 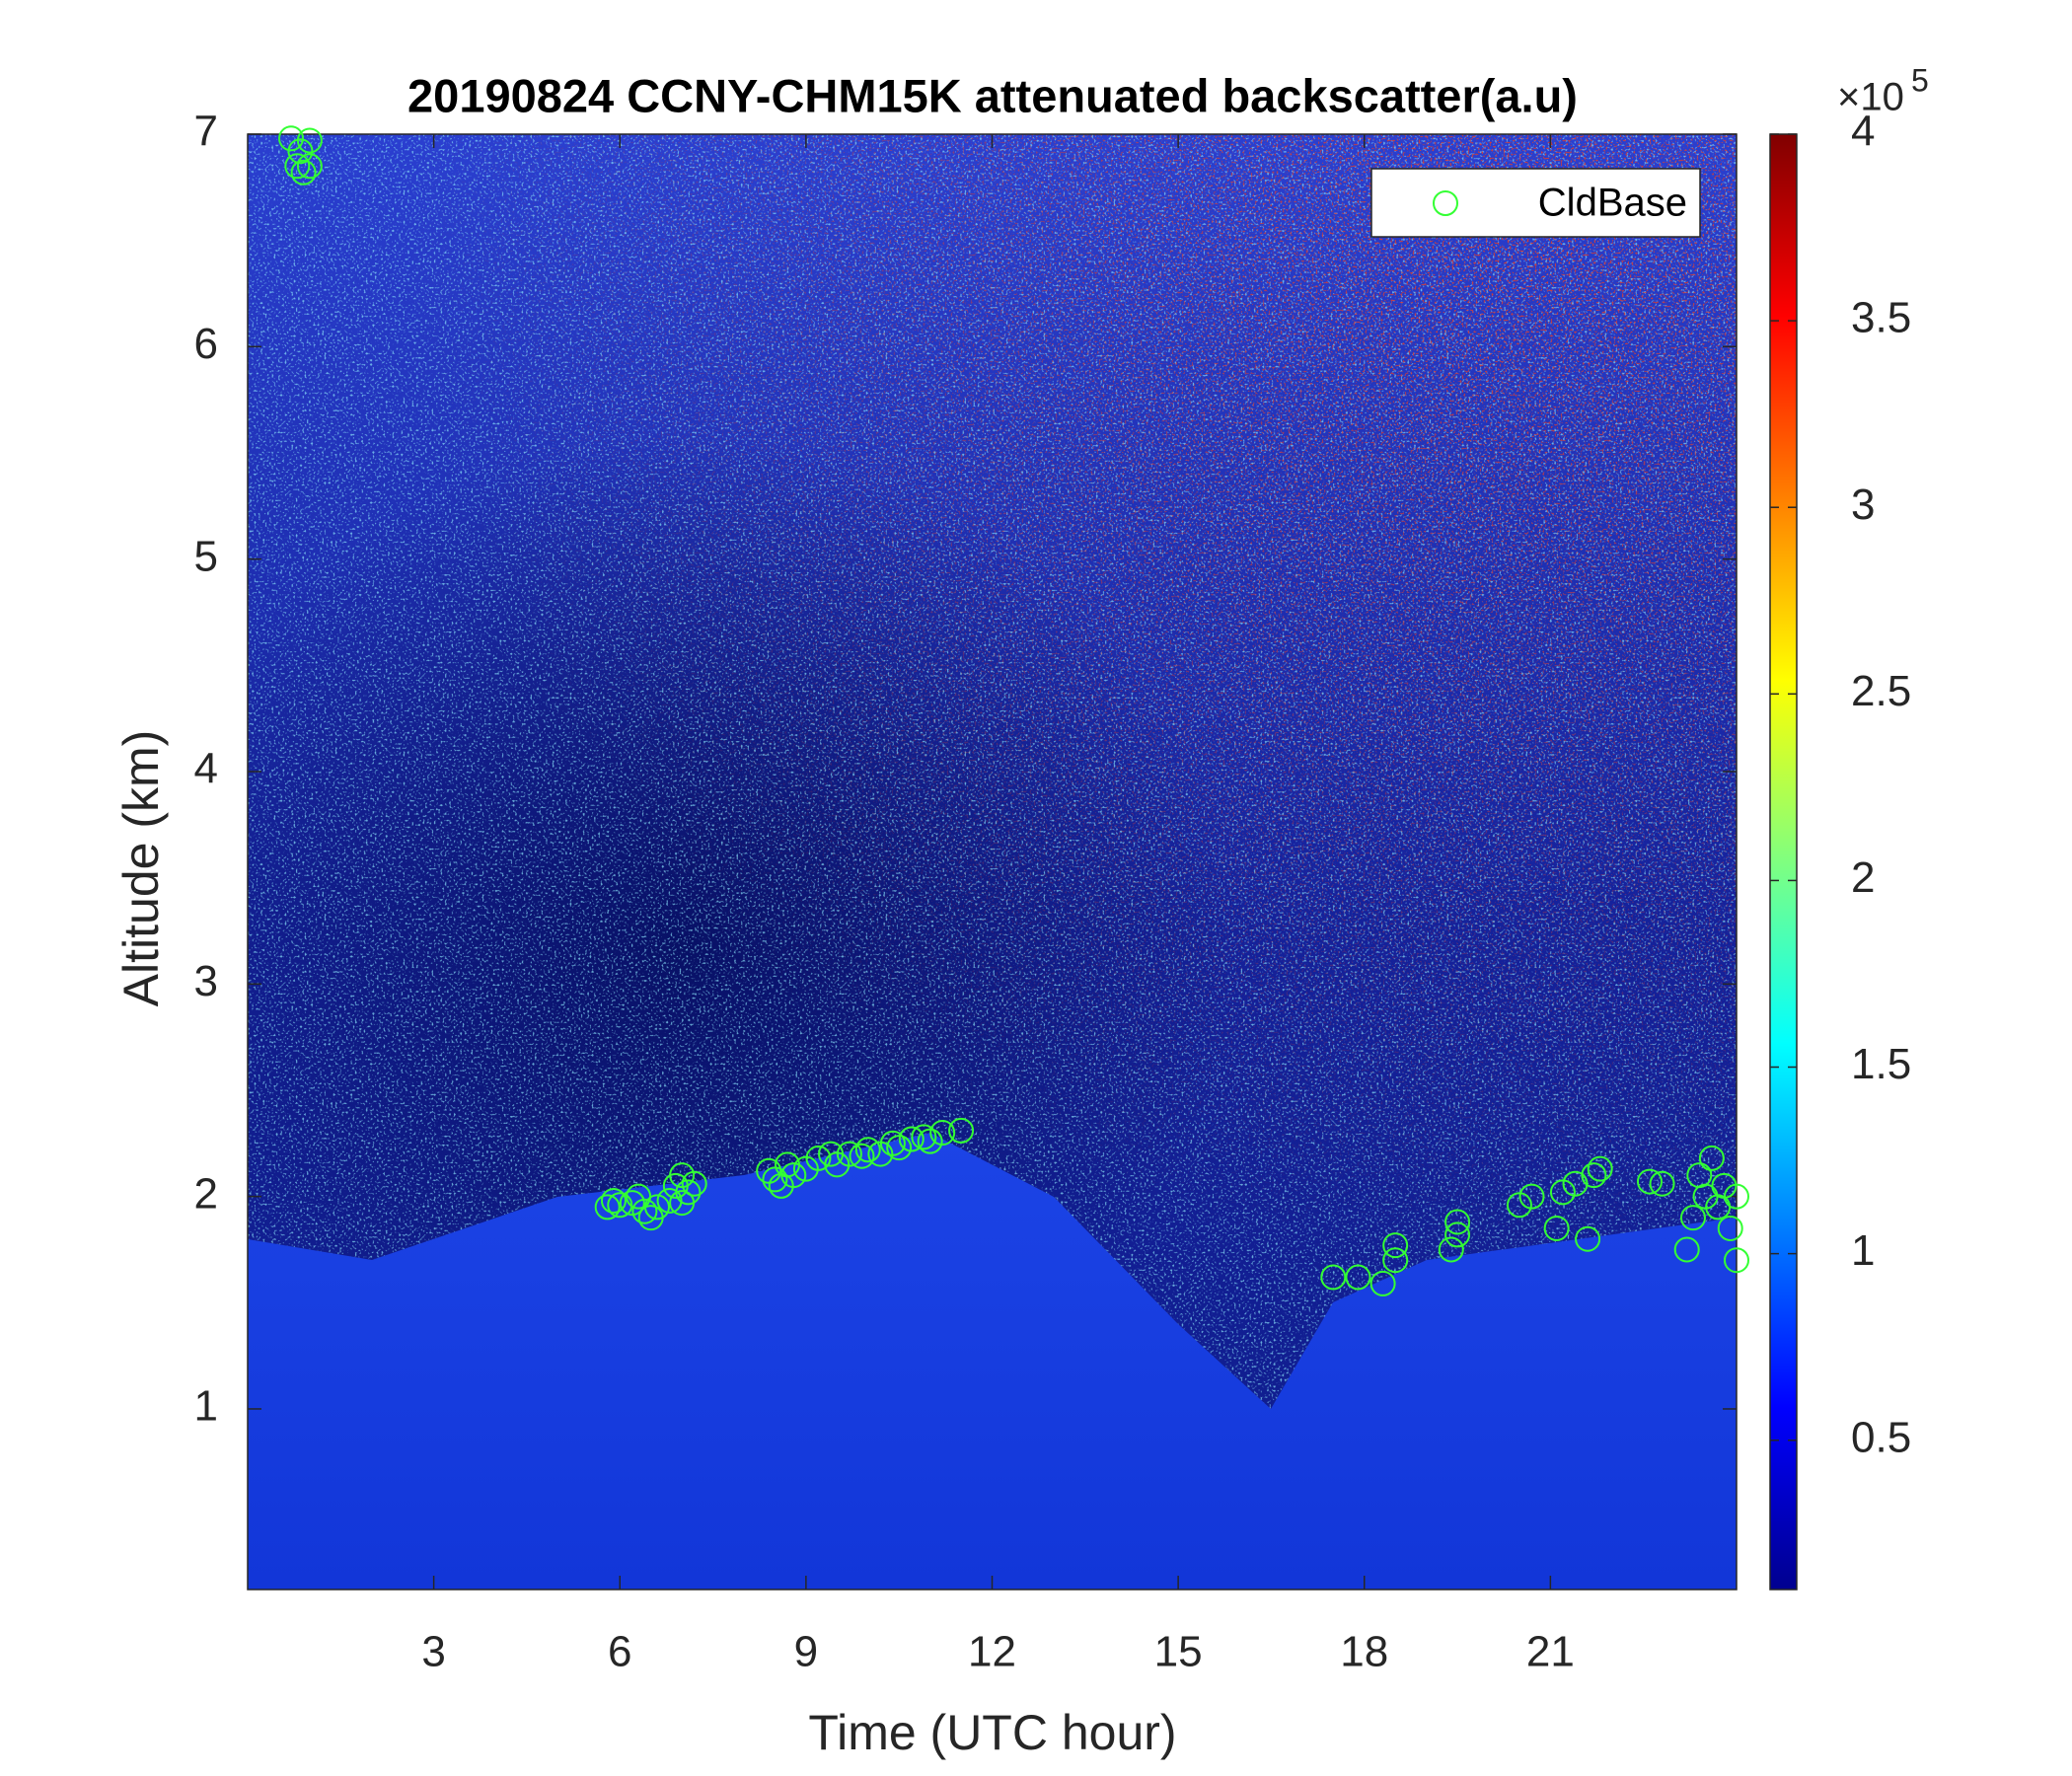 I want to click on x-tick-label: 9, so click(x=806, y=1652).